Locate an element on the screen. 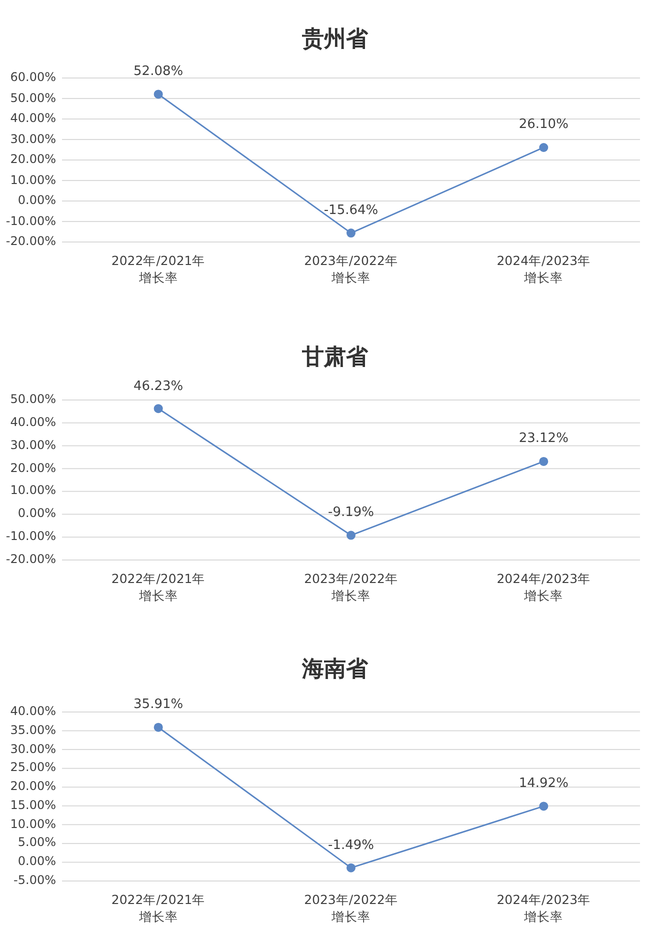 Image resolution: width=670 pixels, height=929 pixels. y-tick-label: 35.00% is located at coordinates (32, 729).